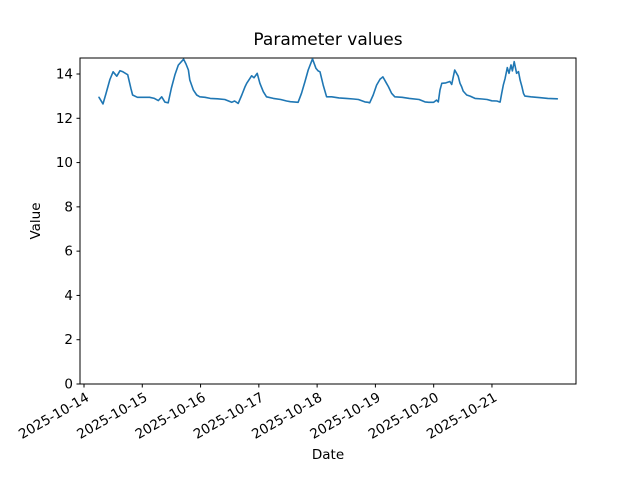  Describe the element at coordinates (64, 119) in the screenshot. I see `y-tick-label: 12` at that location.